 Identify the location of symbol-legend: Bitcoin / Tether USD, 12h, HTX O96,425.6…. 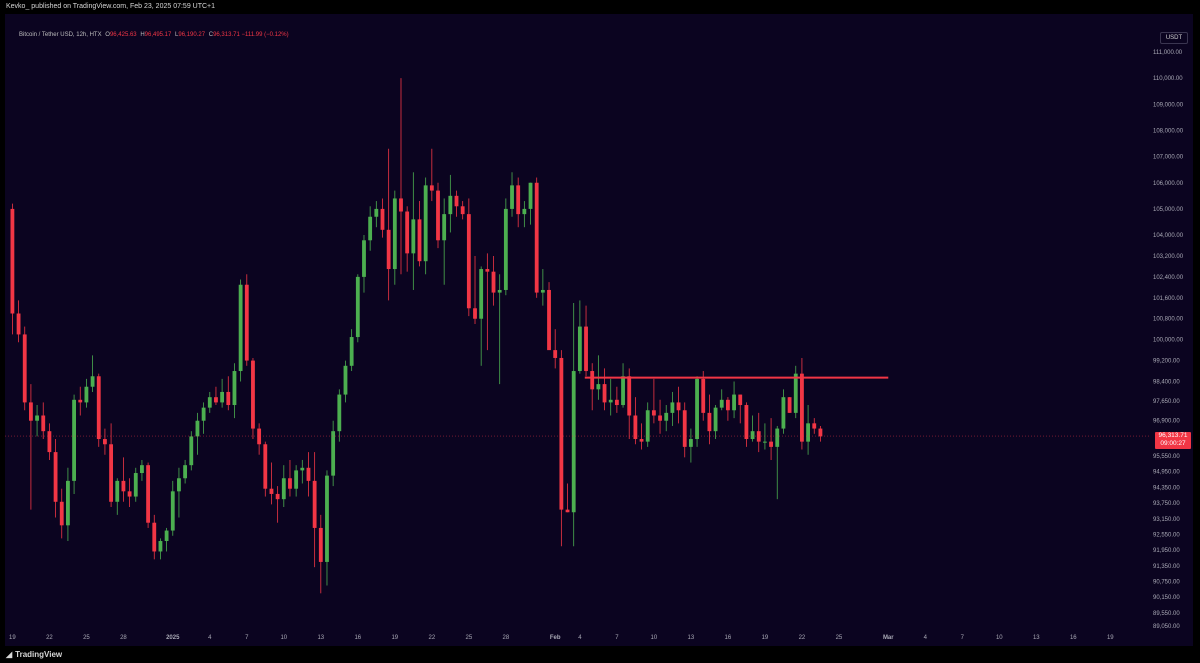
(154, 35).